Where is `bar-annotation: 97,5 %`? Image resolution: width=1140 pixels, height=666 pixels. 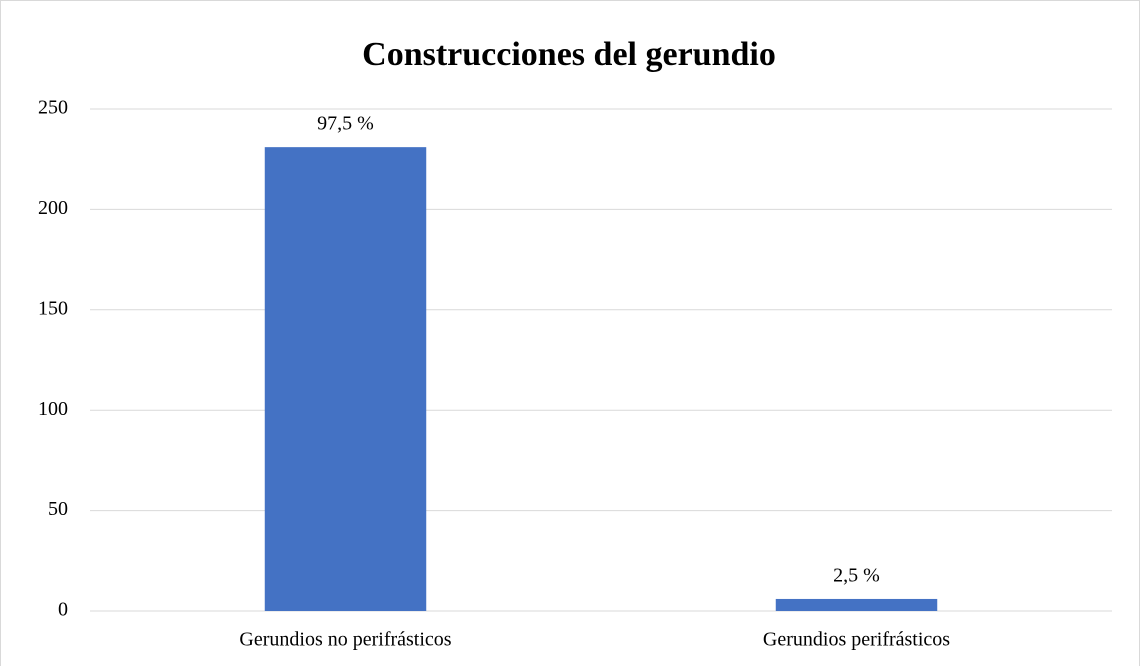 bar-annotation: 97,5 % is located at coordinates (345, 124).